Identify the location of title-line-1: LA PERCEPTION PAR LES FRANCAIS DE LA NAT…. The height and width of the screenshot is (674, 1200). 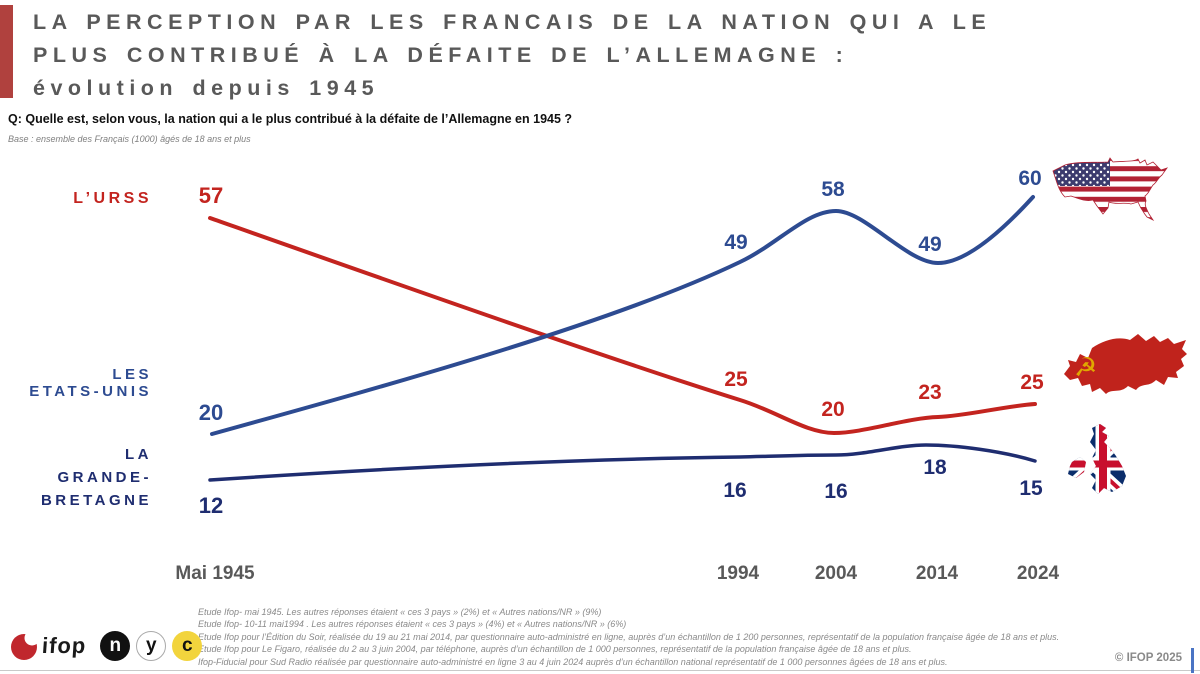
(512, 22).